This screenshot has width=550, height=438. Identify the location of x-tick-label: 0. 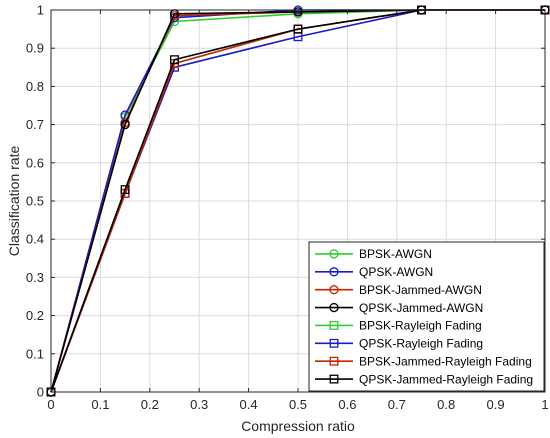
(50, 404).